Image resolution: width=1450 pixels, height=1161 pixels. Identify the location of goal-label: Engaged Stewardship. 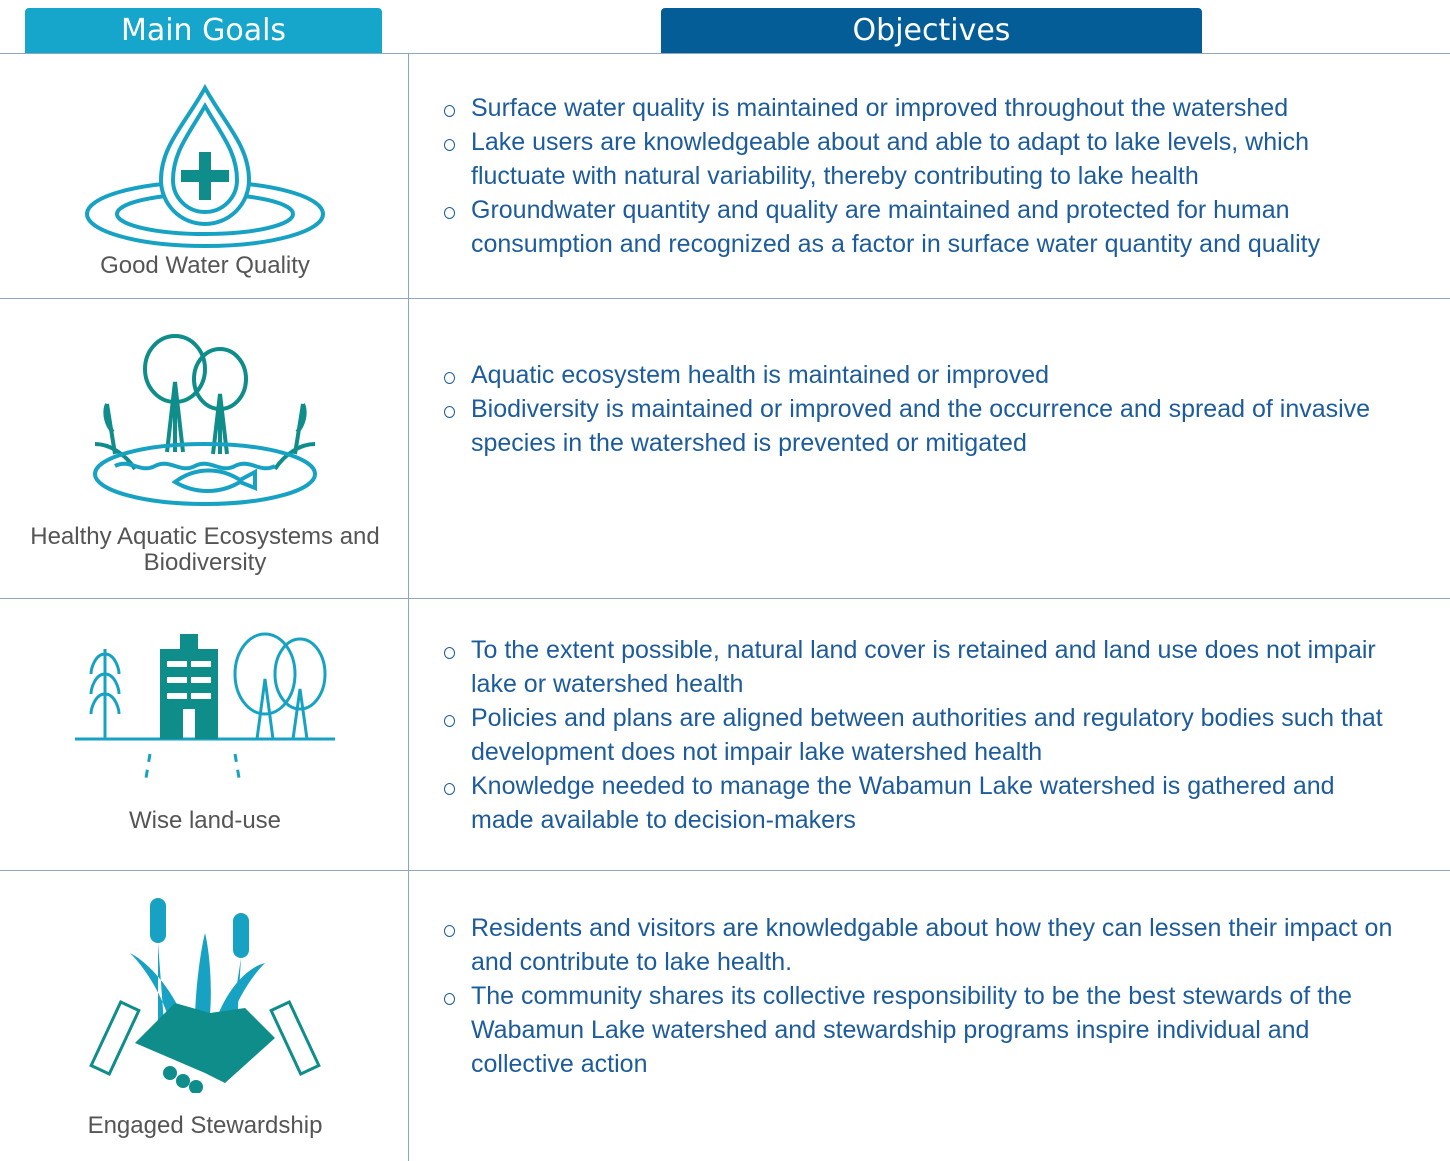
(205, 1125).